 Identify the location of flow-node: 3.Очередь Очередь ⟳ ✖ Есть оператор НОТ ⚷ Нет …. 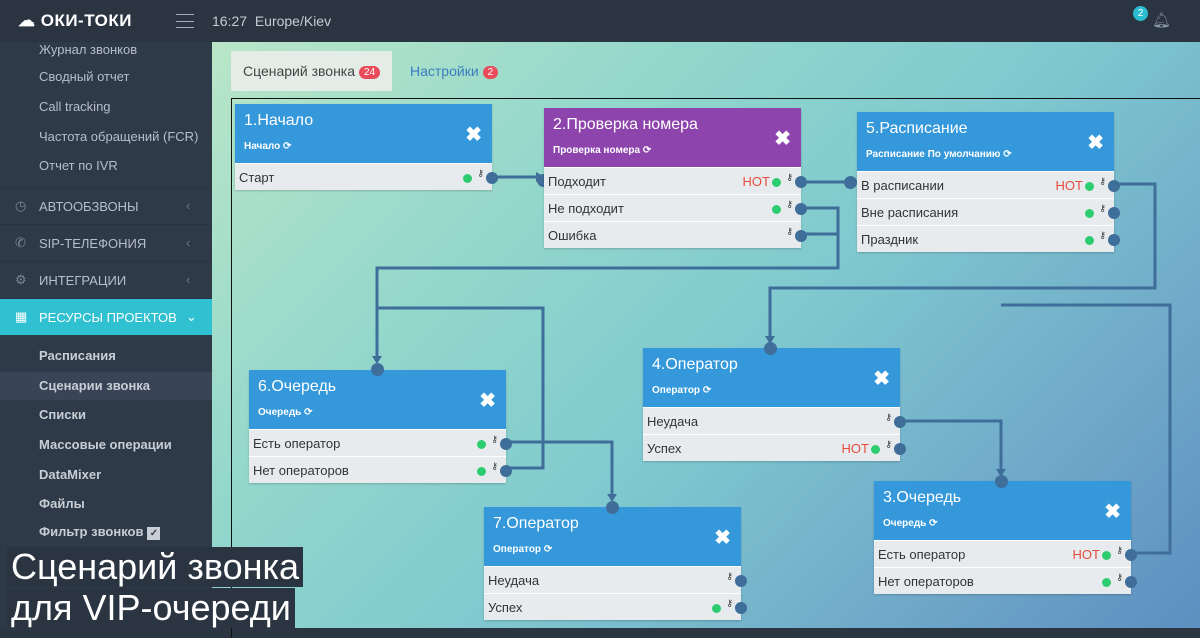
(1005, 537).